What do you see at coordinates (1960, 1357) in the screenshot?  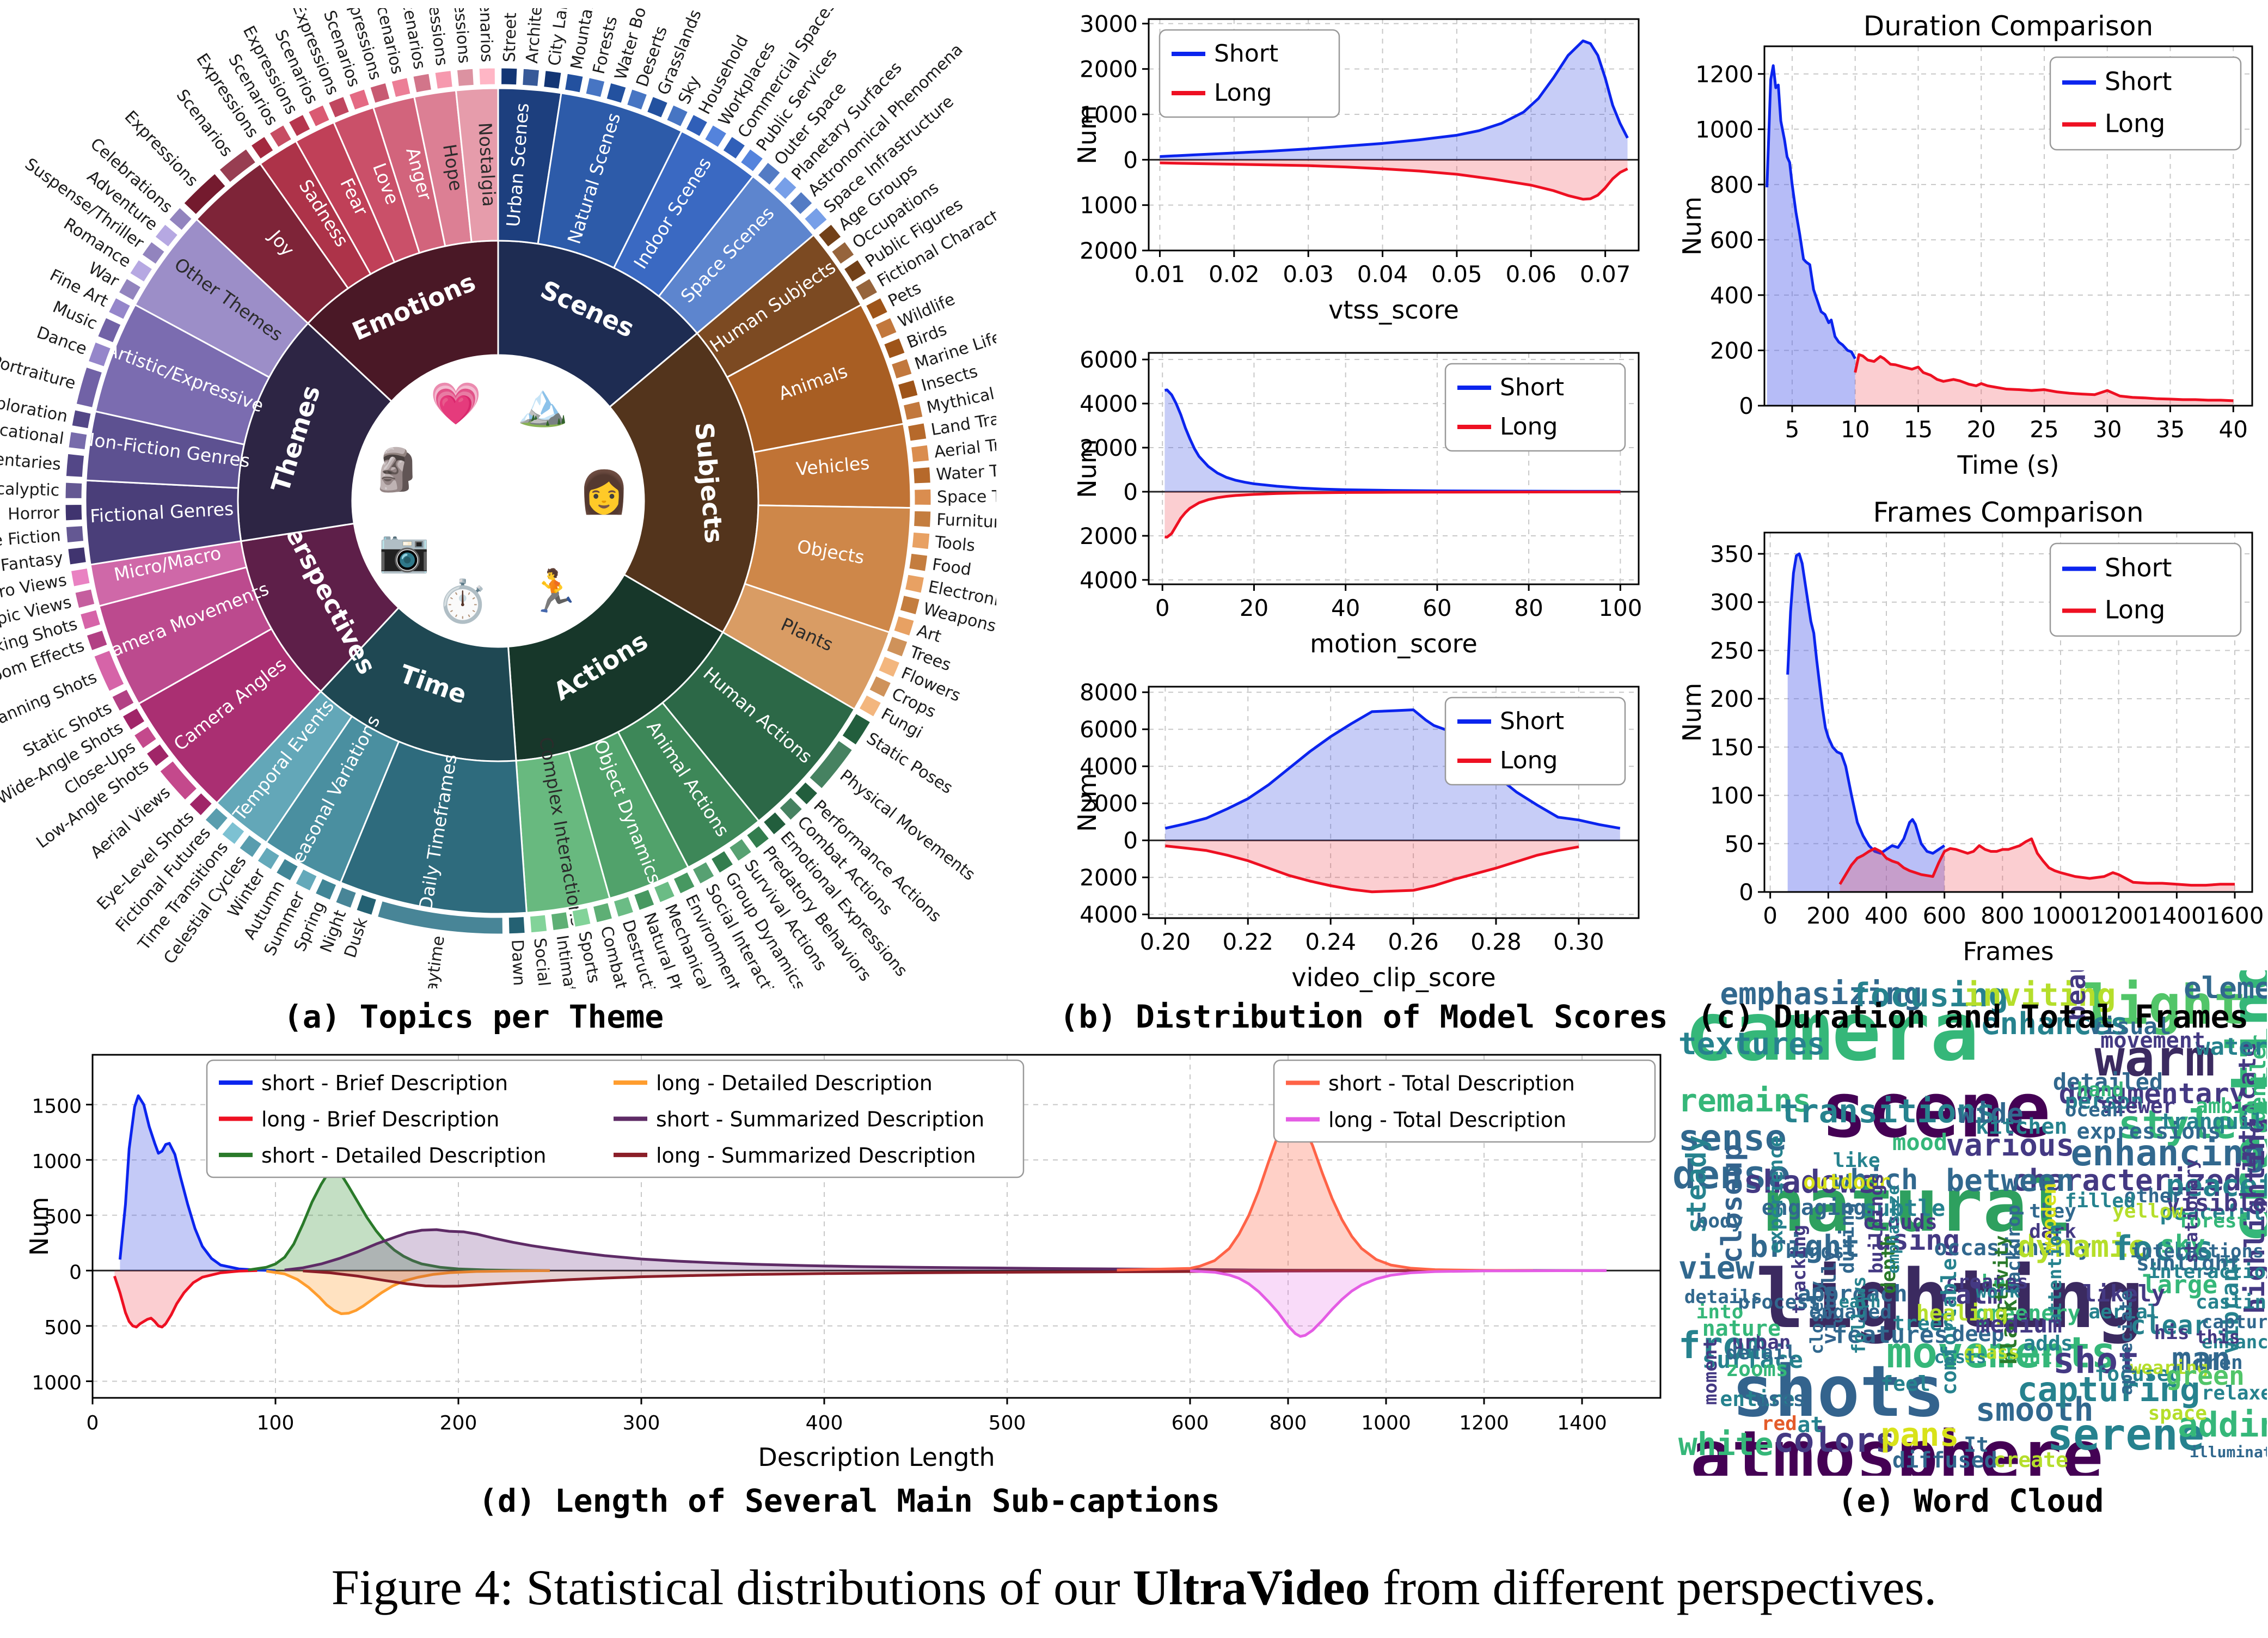 I see `cloud-word: casts` at bounding box center [1960, 1357].